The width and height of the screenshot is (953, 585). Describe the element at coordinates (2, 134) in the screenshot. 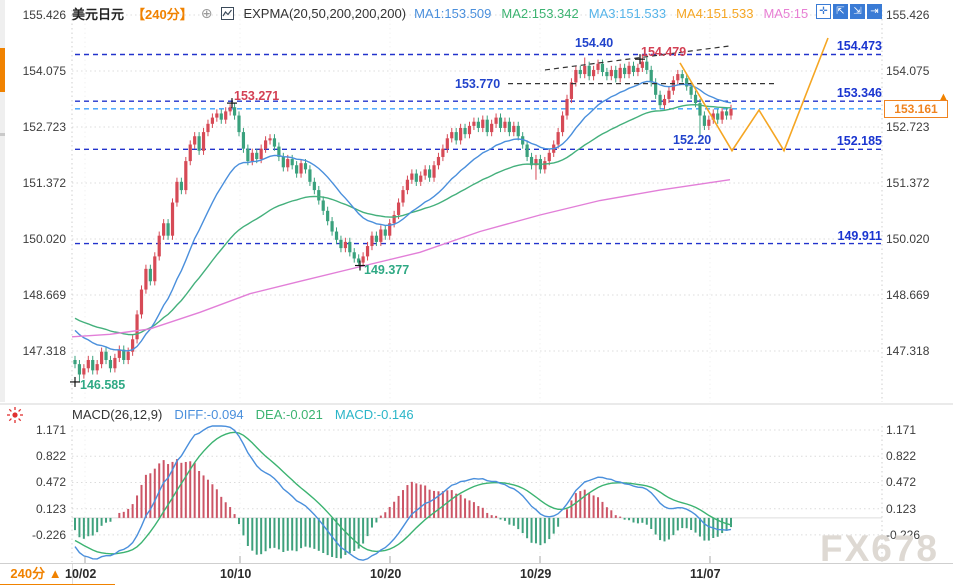

I see `left-strip-notch` at that location.